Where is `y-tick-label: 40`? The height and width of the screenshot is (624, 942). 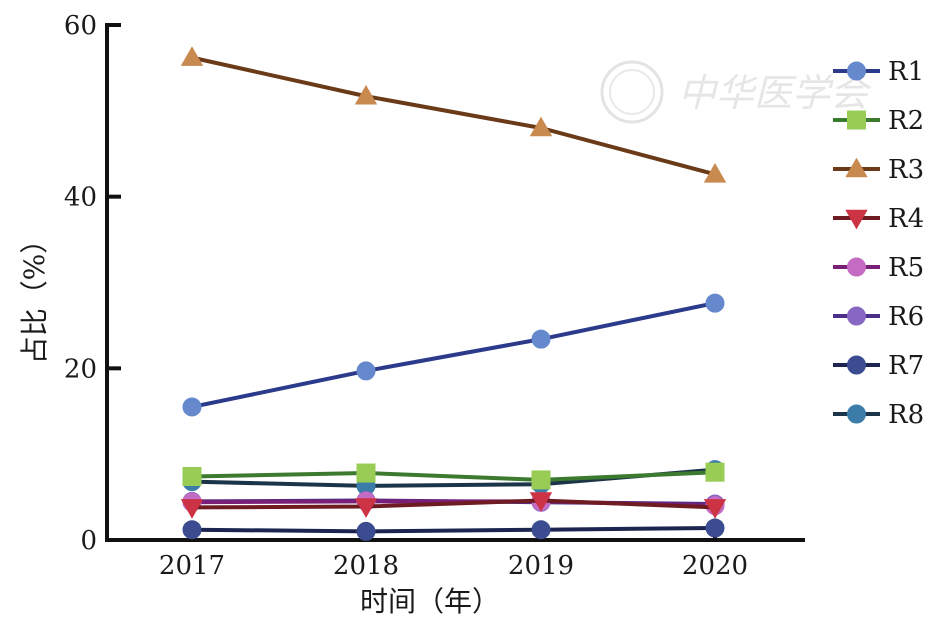 y-tick-label: 40 is located at coordinates (80, 198).